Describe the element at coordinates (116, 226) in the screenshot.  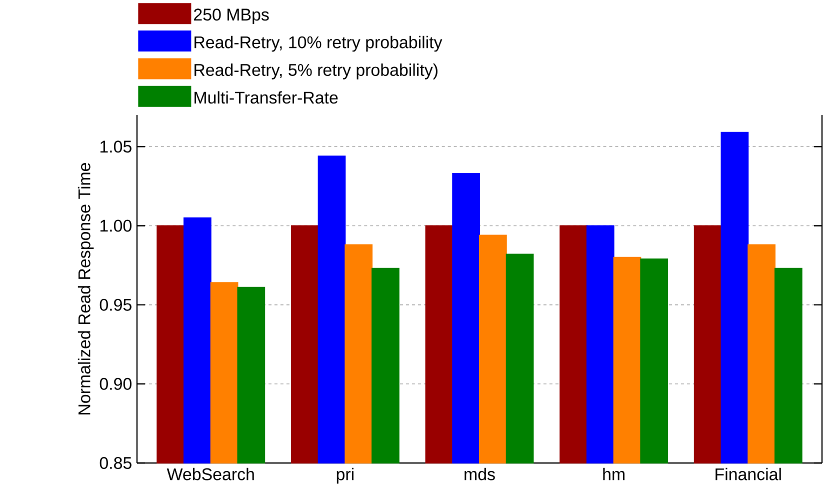
I see `y-tick-label: 1.00` at that location.